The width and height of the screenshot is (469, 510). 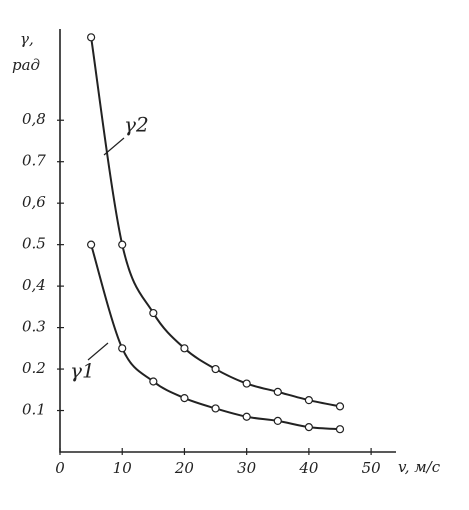 What do you see at coordinates (26, 65) in the screenshot?
I see `y-axis-unit: рад` at bounding box center [26, 65].